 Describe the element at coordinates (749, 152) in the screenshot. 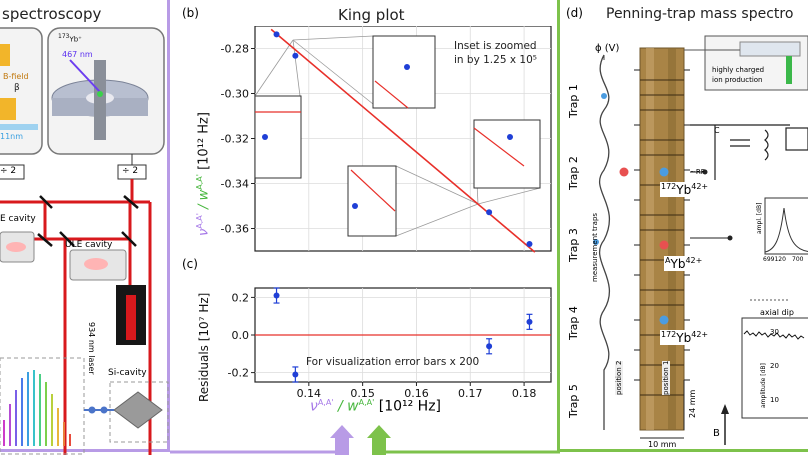

I see `resonator-circuit` at that location.